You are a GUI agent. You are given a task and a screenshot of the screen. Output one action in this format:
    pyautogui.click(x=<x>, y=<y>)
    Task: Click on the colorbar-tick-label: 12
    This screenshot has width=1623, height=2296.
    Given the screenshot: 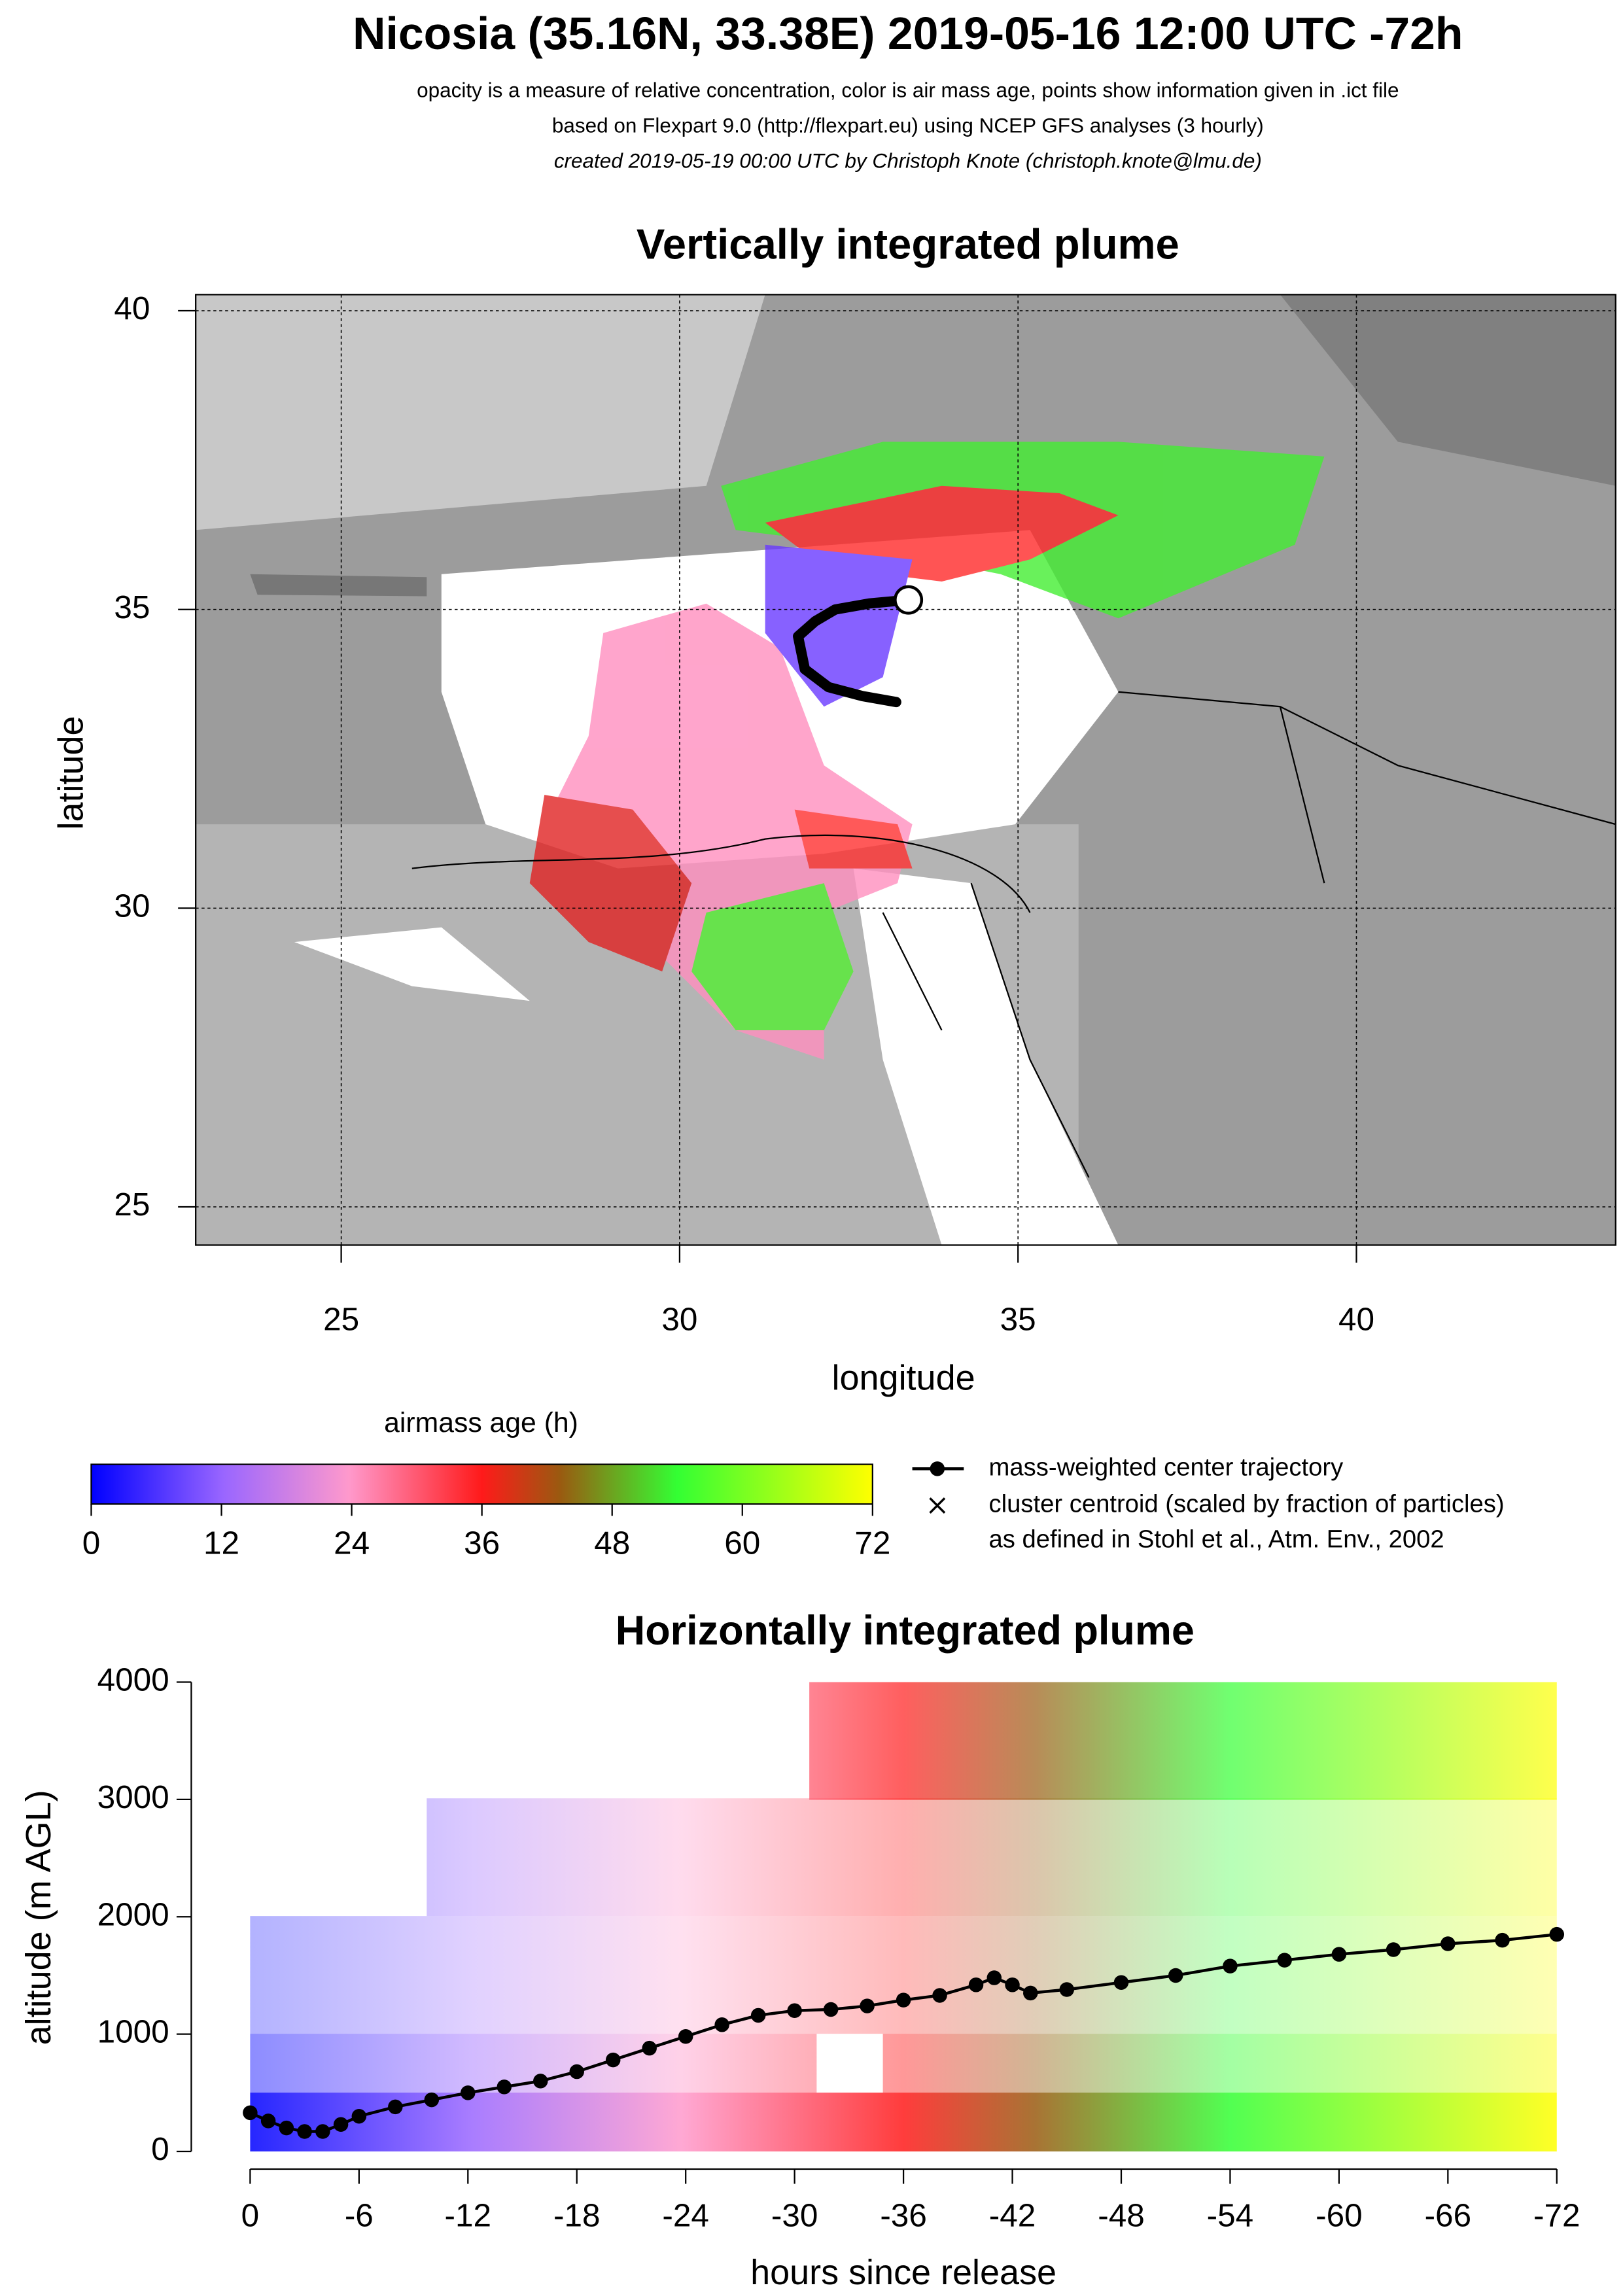 What is the action you would take?
    pyautogui.click(x=221, y=1543)
    